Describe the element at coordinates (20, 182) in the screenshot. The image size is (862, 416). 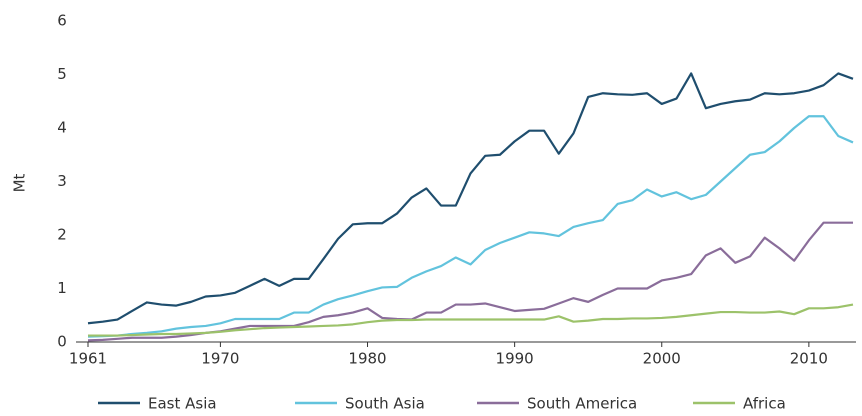
I see `y-axis-label: Mt` at that location.